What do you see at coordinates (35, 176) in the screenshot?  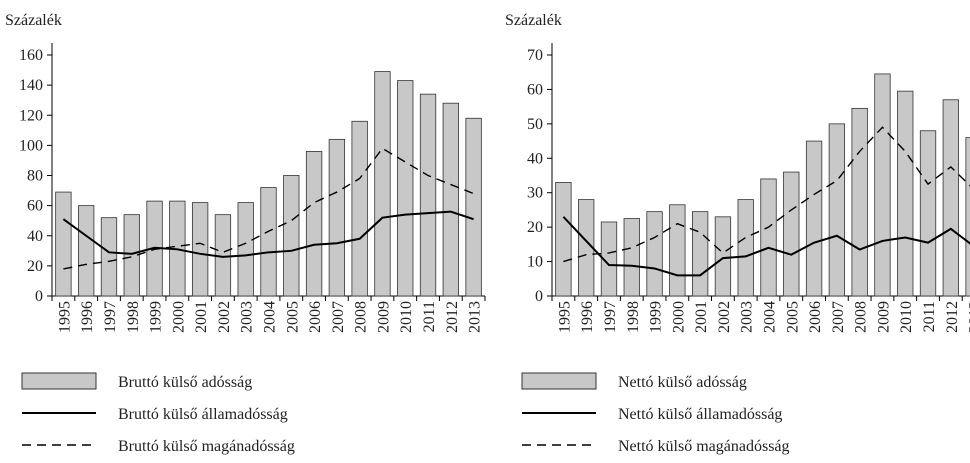 I see `y-tick-label: 80` at bounding box center [35, 176].